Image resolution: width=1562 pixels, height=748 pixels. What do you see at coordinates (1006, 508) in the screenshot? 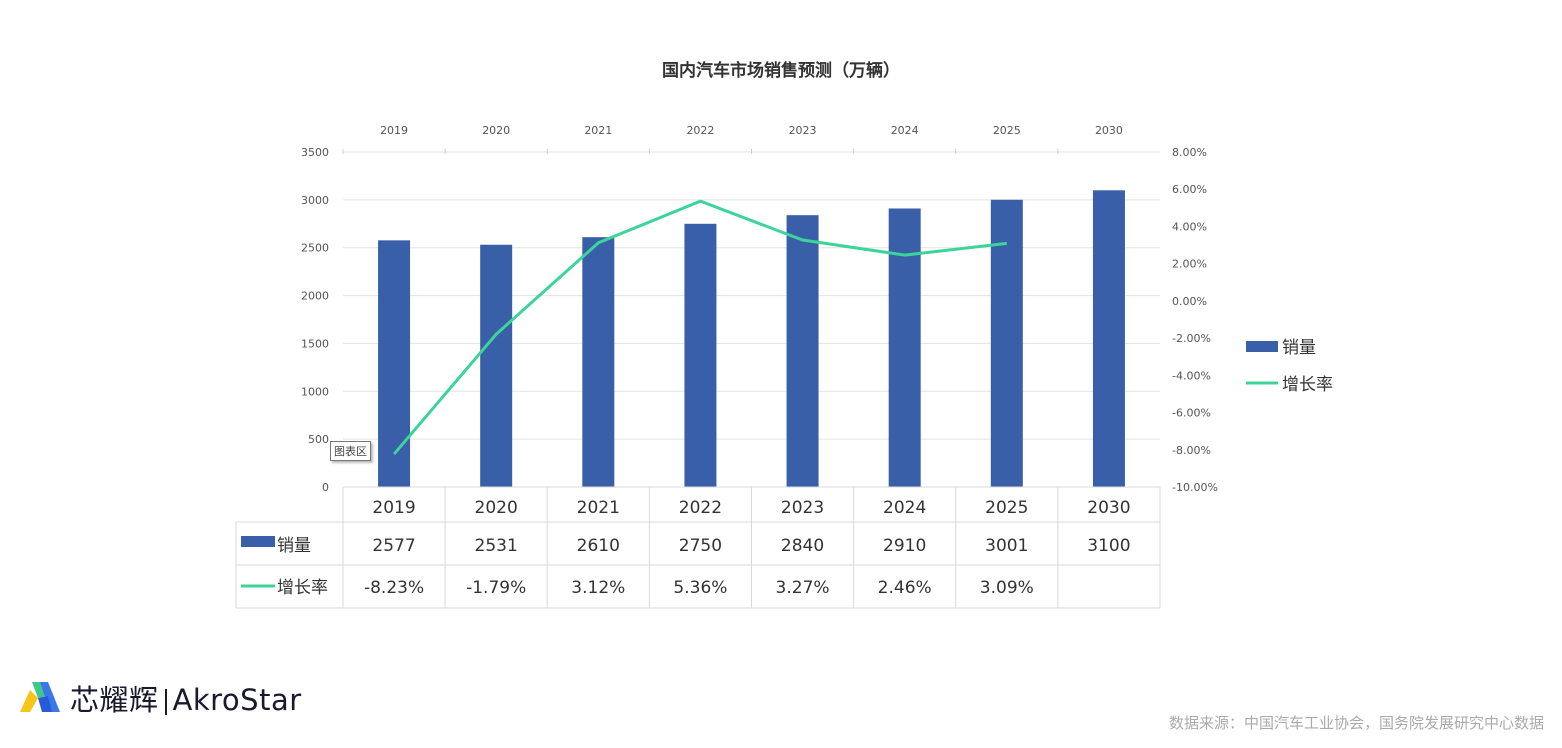
I see `table-year: 2025` at bounding box center [1006, 508].